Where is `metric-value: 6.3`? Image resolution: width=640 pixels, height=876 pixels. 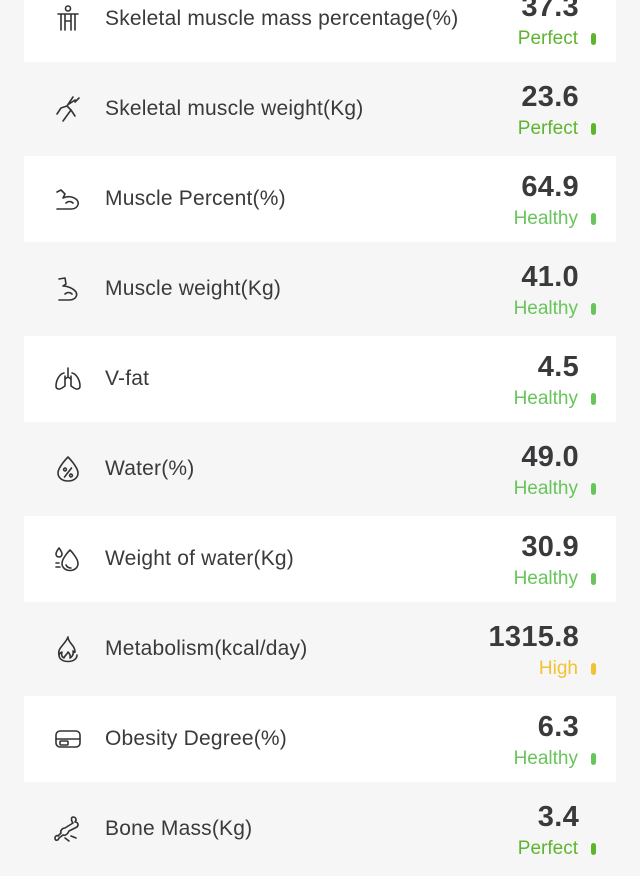 metric-value: 6.3 is located at coordinates (558, 727).